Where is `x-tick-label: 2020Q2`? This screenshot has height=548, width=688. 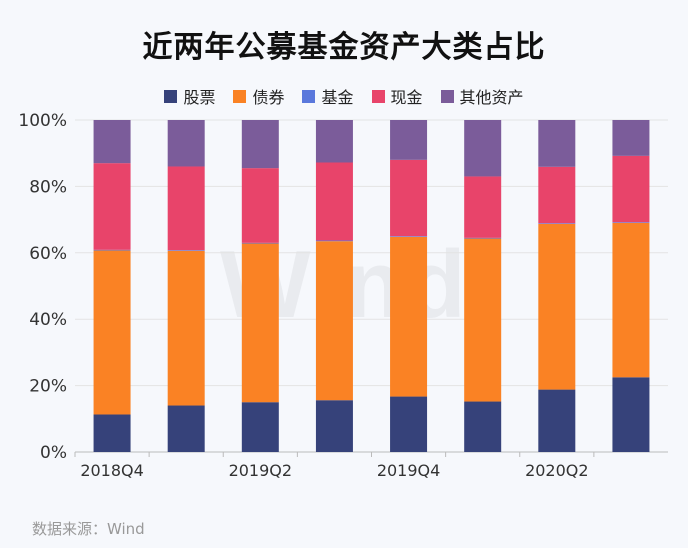
x-tick-label: 2020Q2 is located at coordinates (557, 470).